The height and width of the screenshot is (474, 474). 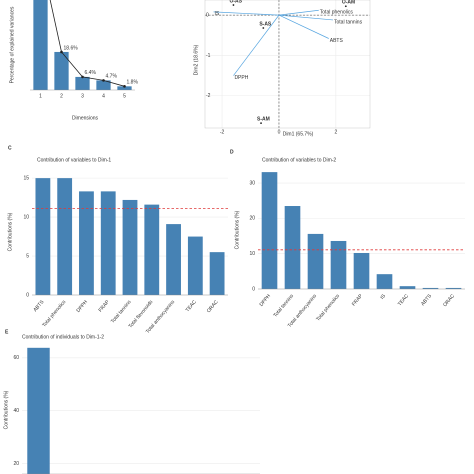 What do you see at coordinates (7, 332) in the screenshot?
I see `panel-letter: E` at bounding box center [7, 332].